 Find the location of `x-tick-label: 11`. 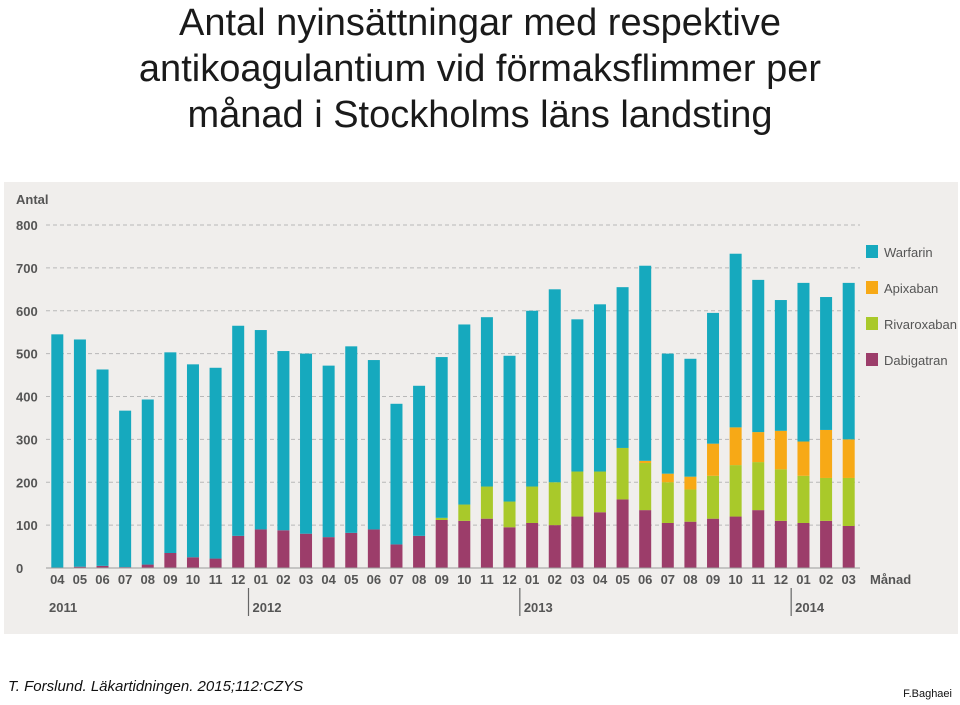

x-tick-label: 11 is located at coordinates (758, 579).